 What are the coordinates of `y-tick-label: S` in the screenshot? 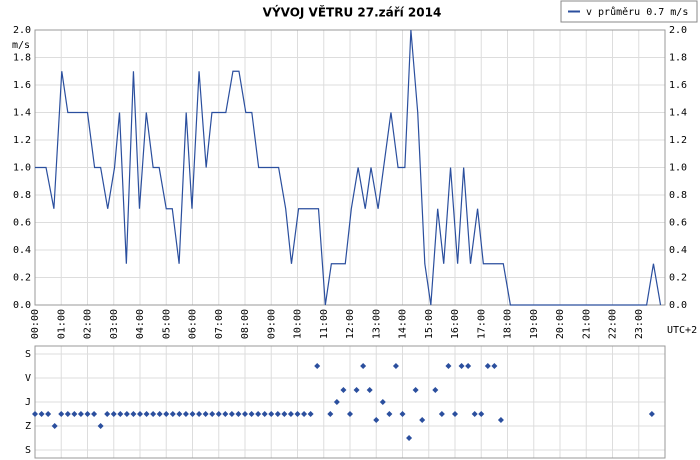 It's located at (28, 354).